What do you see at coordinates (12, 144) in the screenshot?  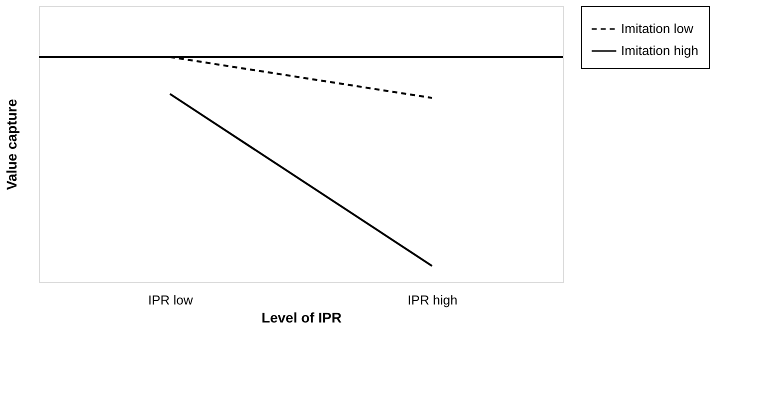 I see `y-axis-title: Value capture` at bounding box center [12, 144].